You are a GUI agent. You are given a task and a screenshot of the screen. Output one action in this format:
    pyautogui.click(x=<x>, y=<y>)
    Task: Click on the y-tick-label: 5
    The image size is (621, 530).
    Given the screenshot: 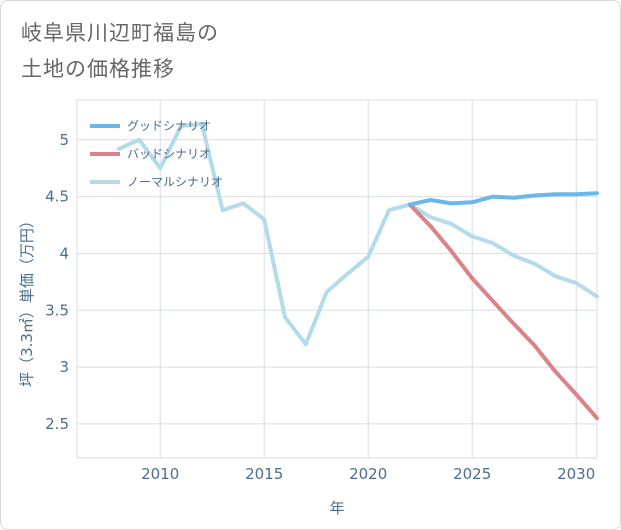 What is the action you would take?
    pyautogui.click(x=64, y=140)
    